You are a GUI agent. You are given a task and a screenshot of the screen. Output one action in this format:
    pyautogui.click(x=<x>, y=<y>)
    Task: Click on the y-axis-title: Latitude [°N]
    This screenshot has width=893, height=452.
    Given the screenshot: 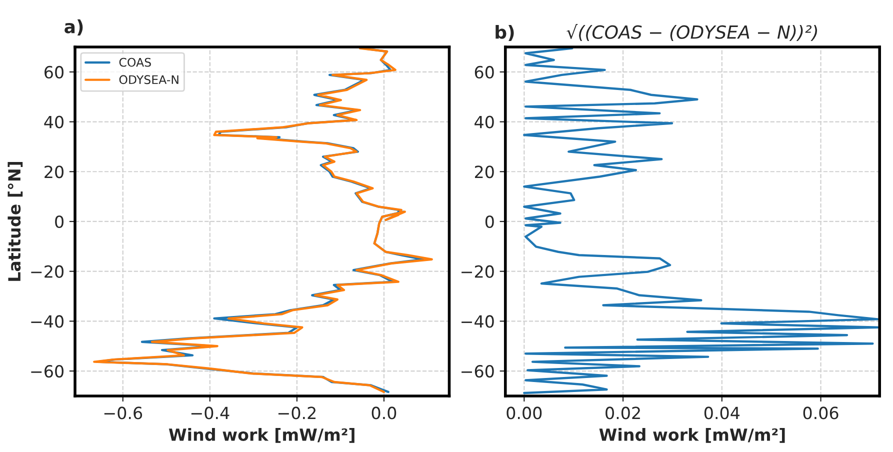 What is the action you would take?
    pyautogui.click(x=15, y=221)
    